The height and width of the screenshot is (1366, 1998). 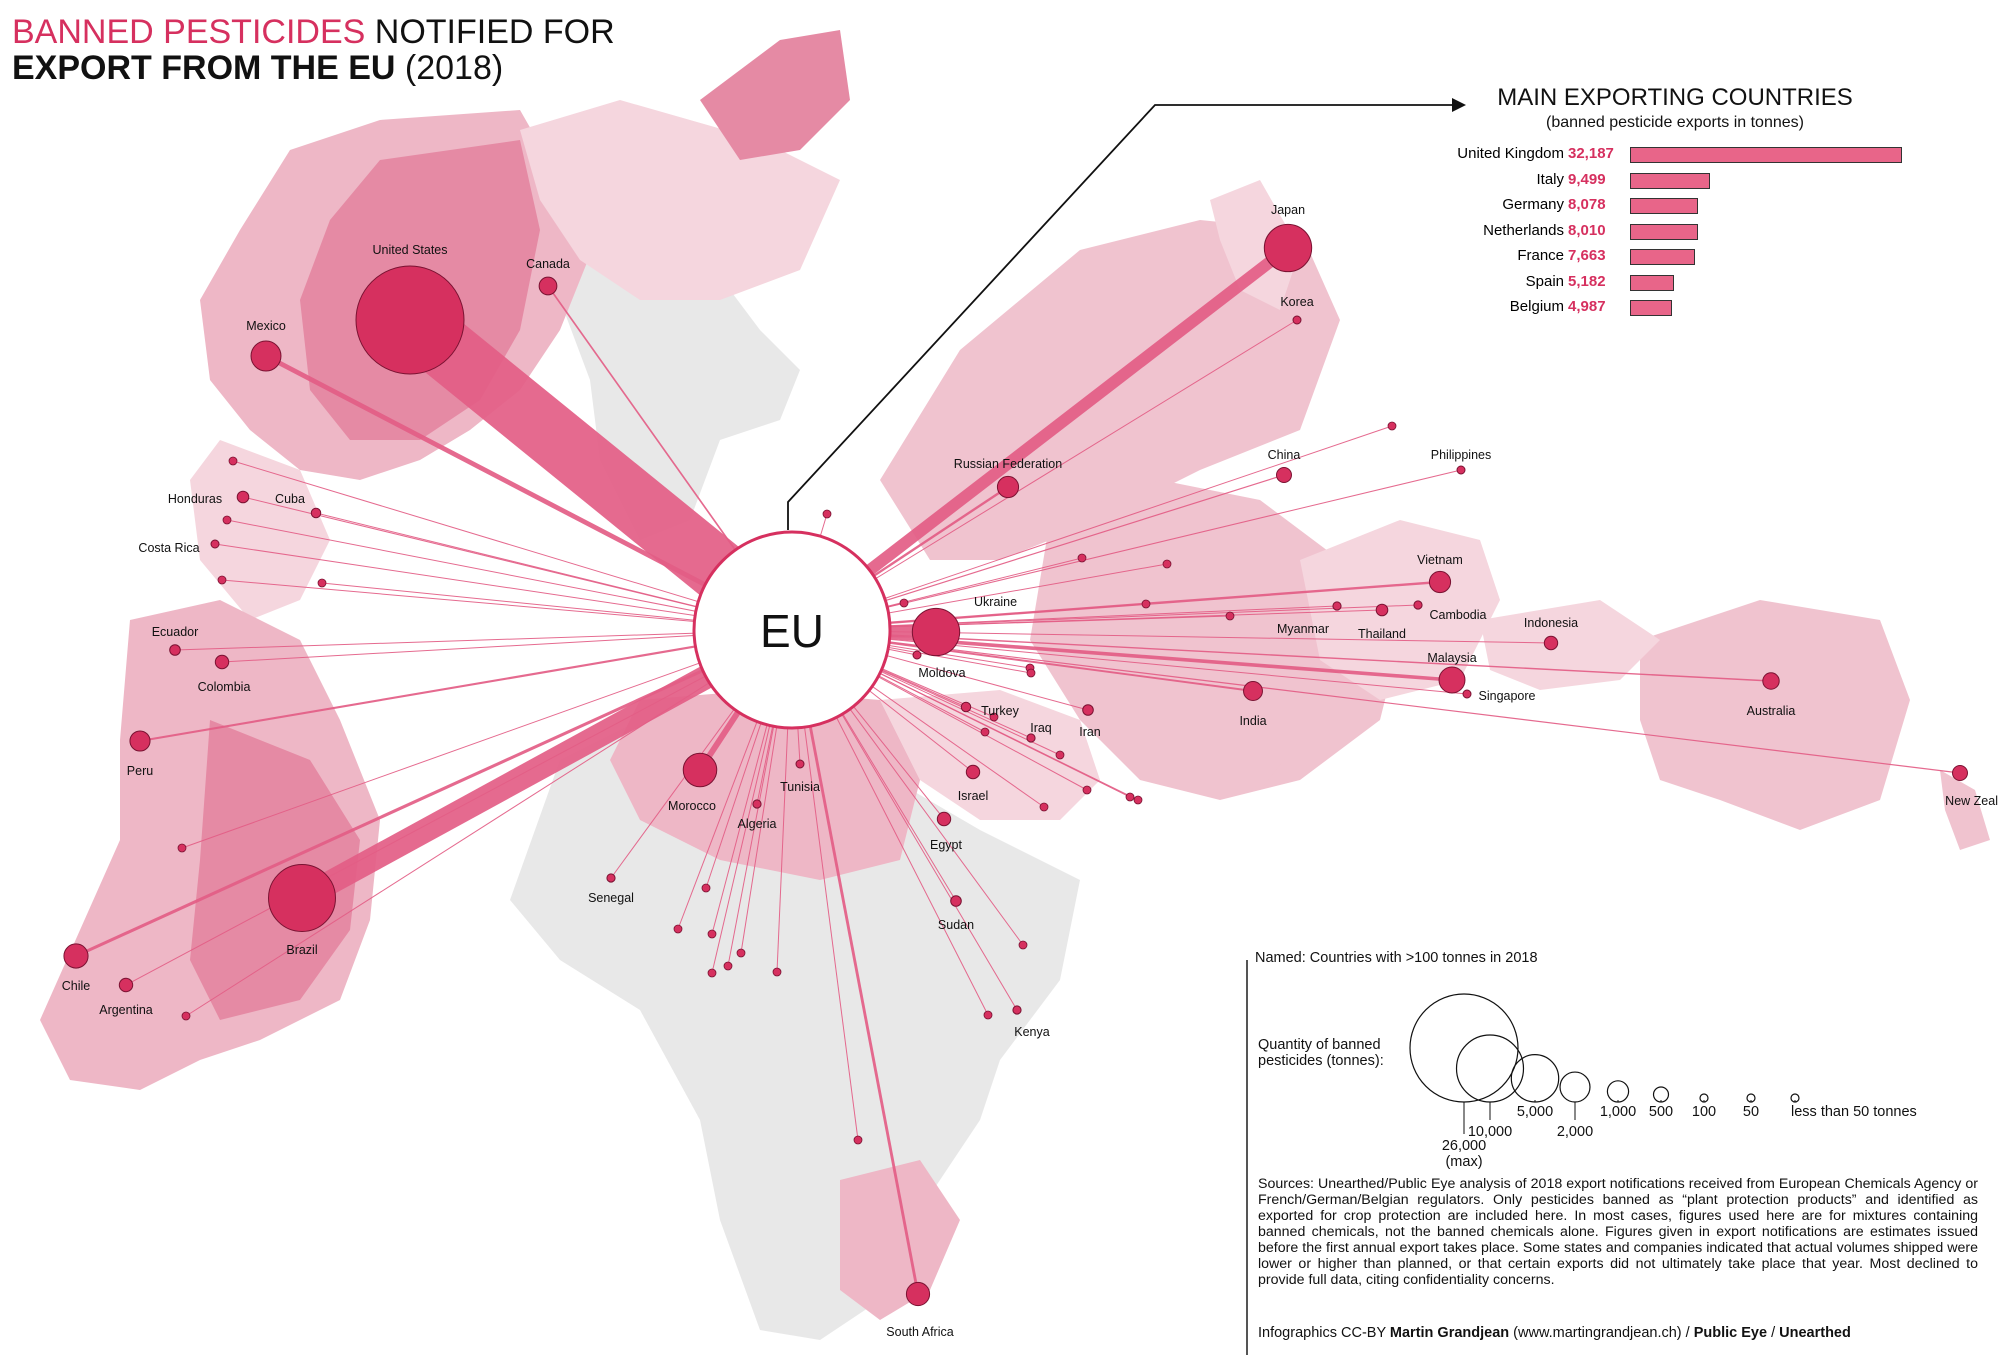 What do you see at coordinates (1253, 691) in the screenshot?
I see `node-india` at bounding box center [1253, 691].